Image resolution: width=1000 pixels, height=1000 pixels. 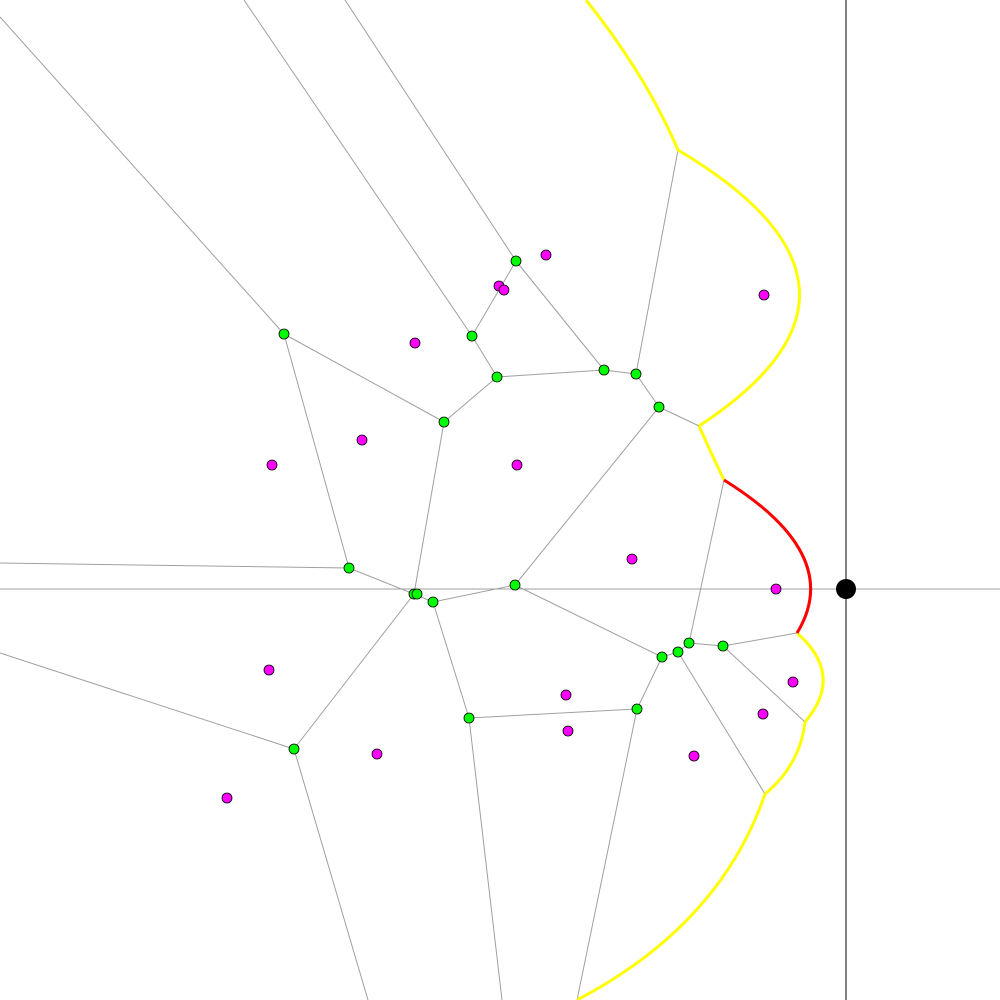 I want to click on active-arc-group, so click(x=768, y=556).